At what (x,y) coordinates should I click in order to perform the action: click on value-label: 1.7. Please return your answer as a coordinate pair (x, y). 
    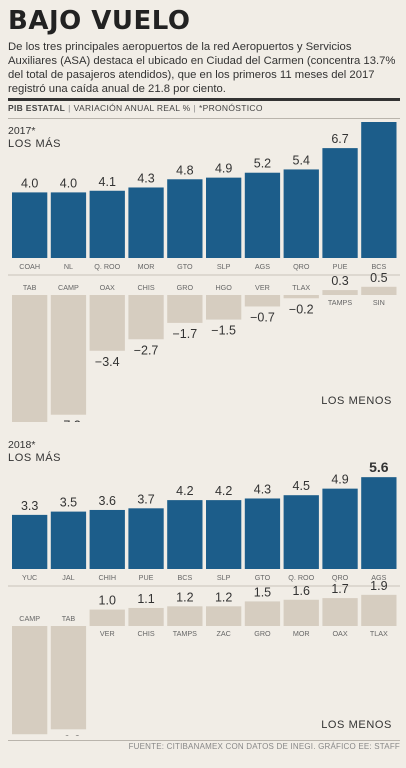
    Looking at the image, I should click on (339, 589).